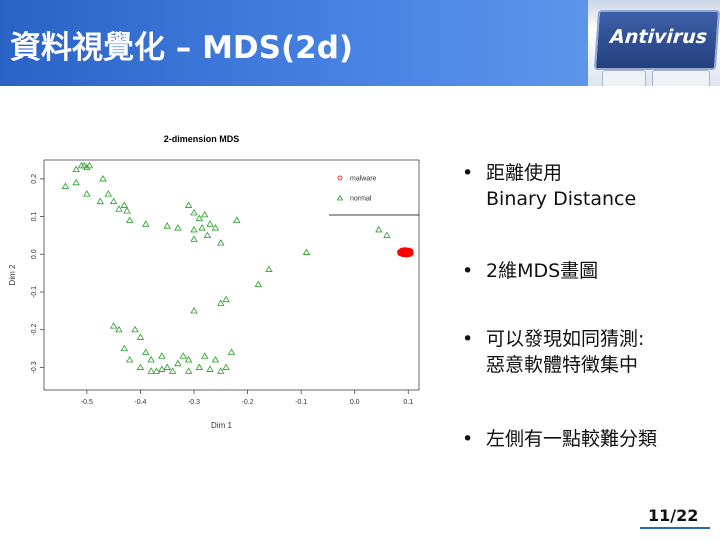 The image size is (720, 540). What do you see at coordinates (182, 48) in the screenshot?
I see `slide-title: 資料視覺化 – MDS(2d)` at bounding box center [182, 48].